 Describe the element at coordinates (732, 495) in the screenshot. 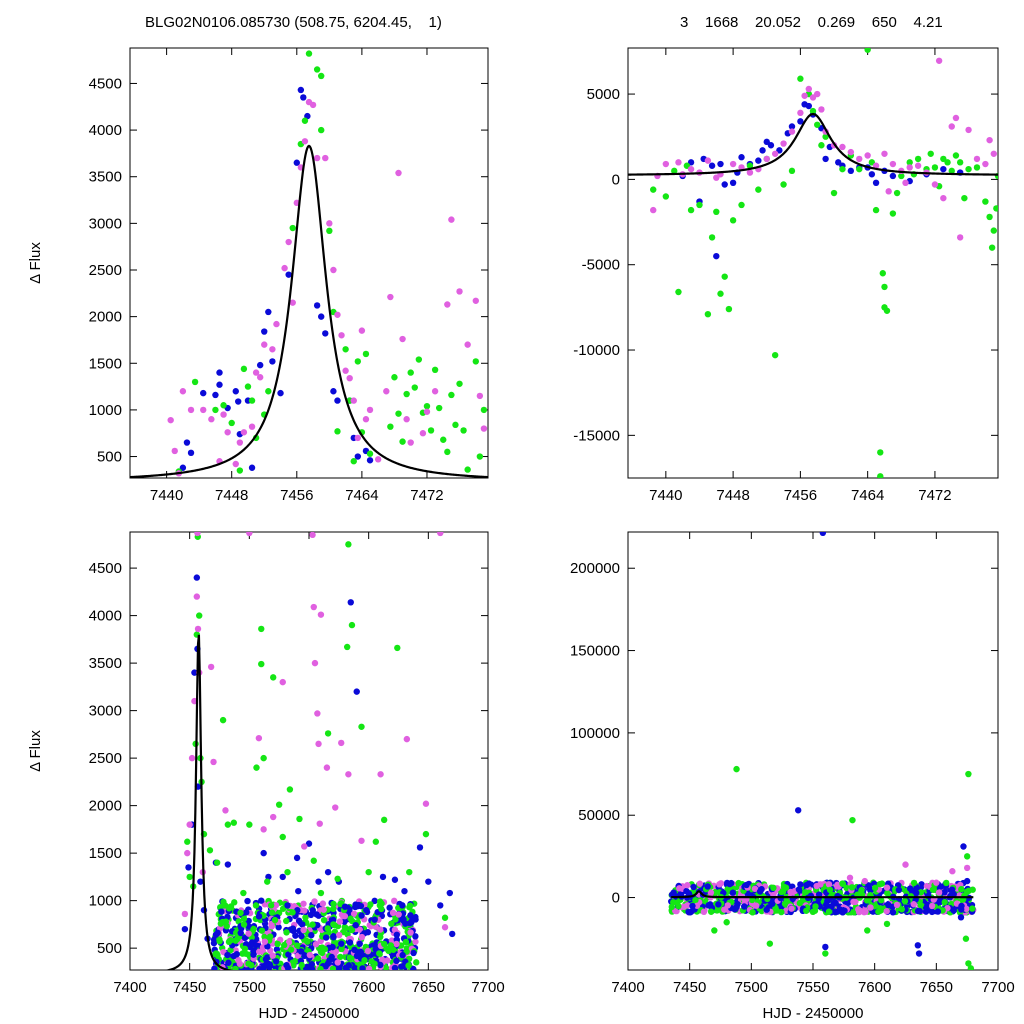

I see `x-tick-label: 7448` at that location.